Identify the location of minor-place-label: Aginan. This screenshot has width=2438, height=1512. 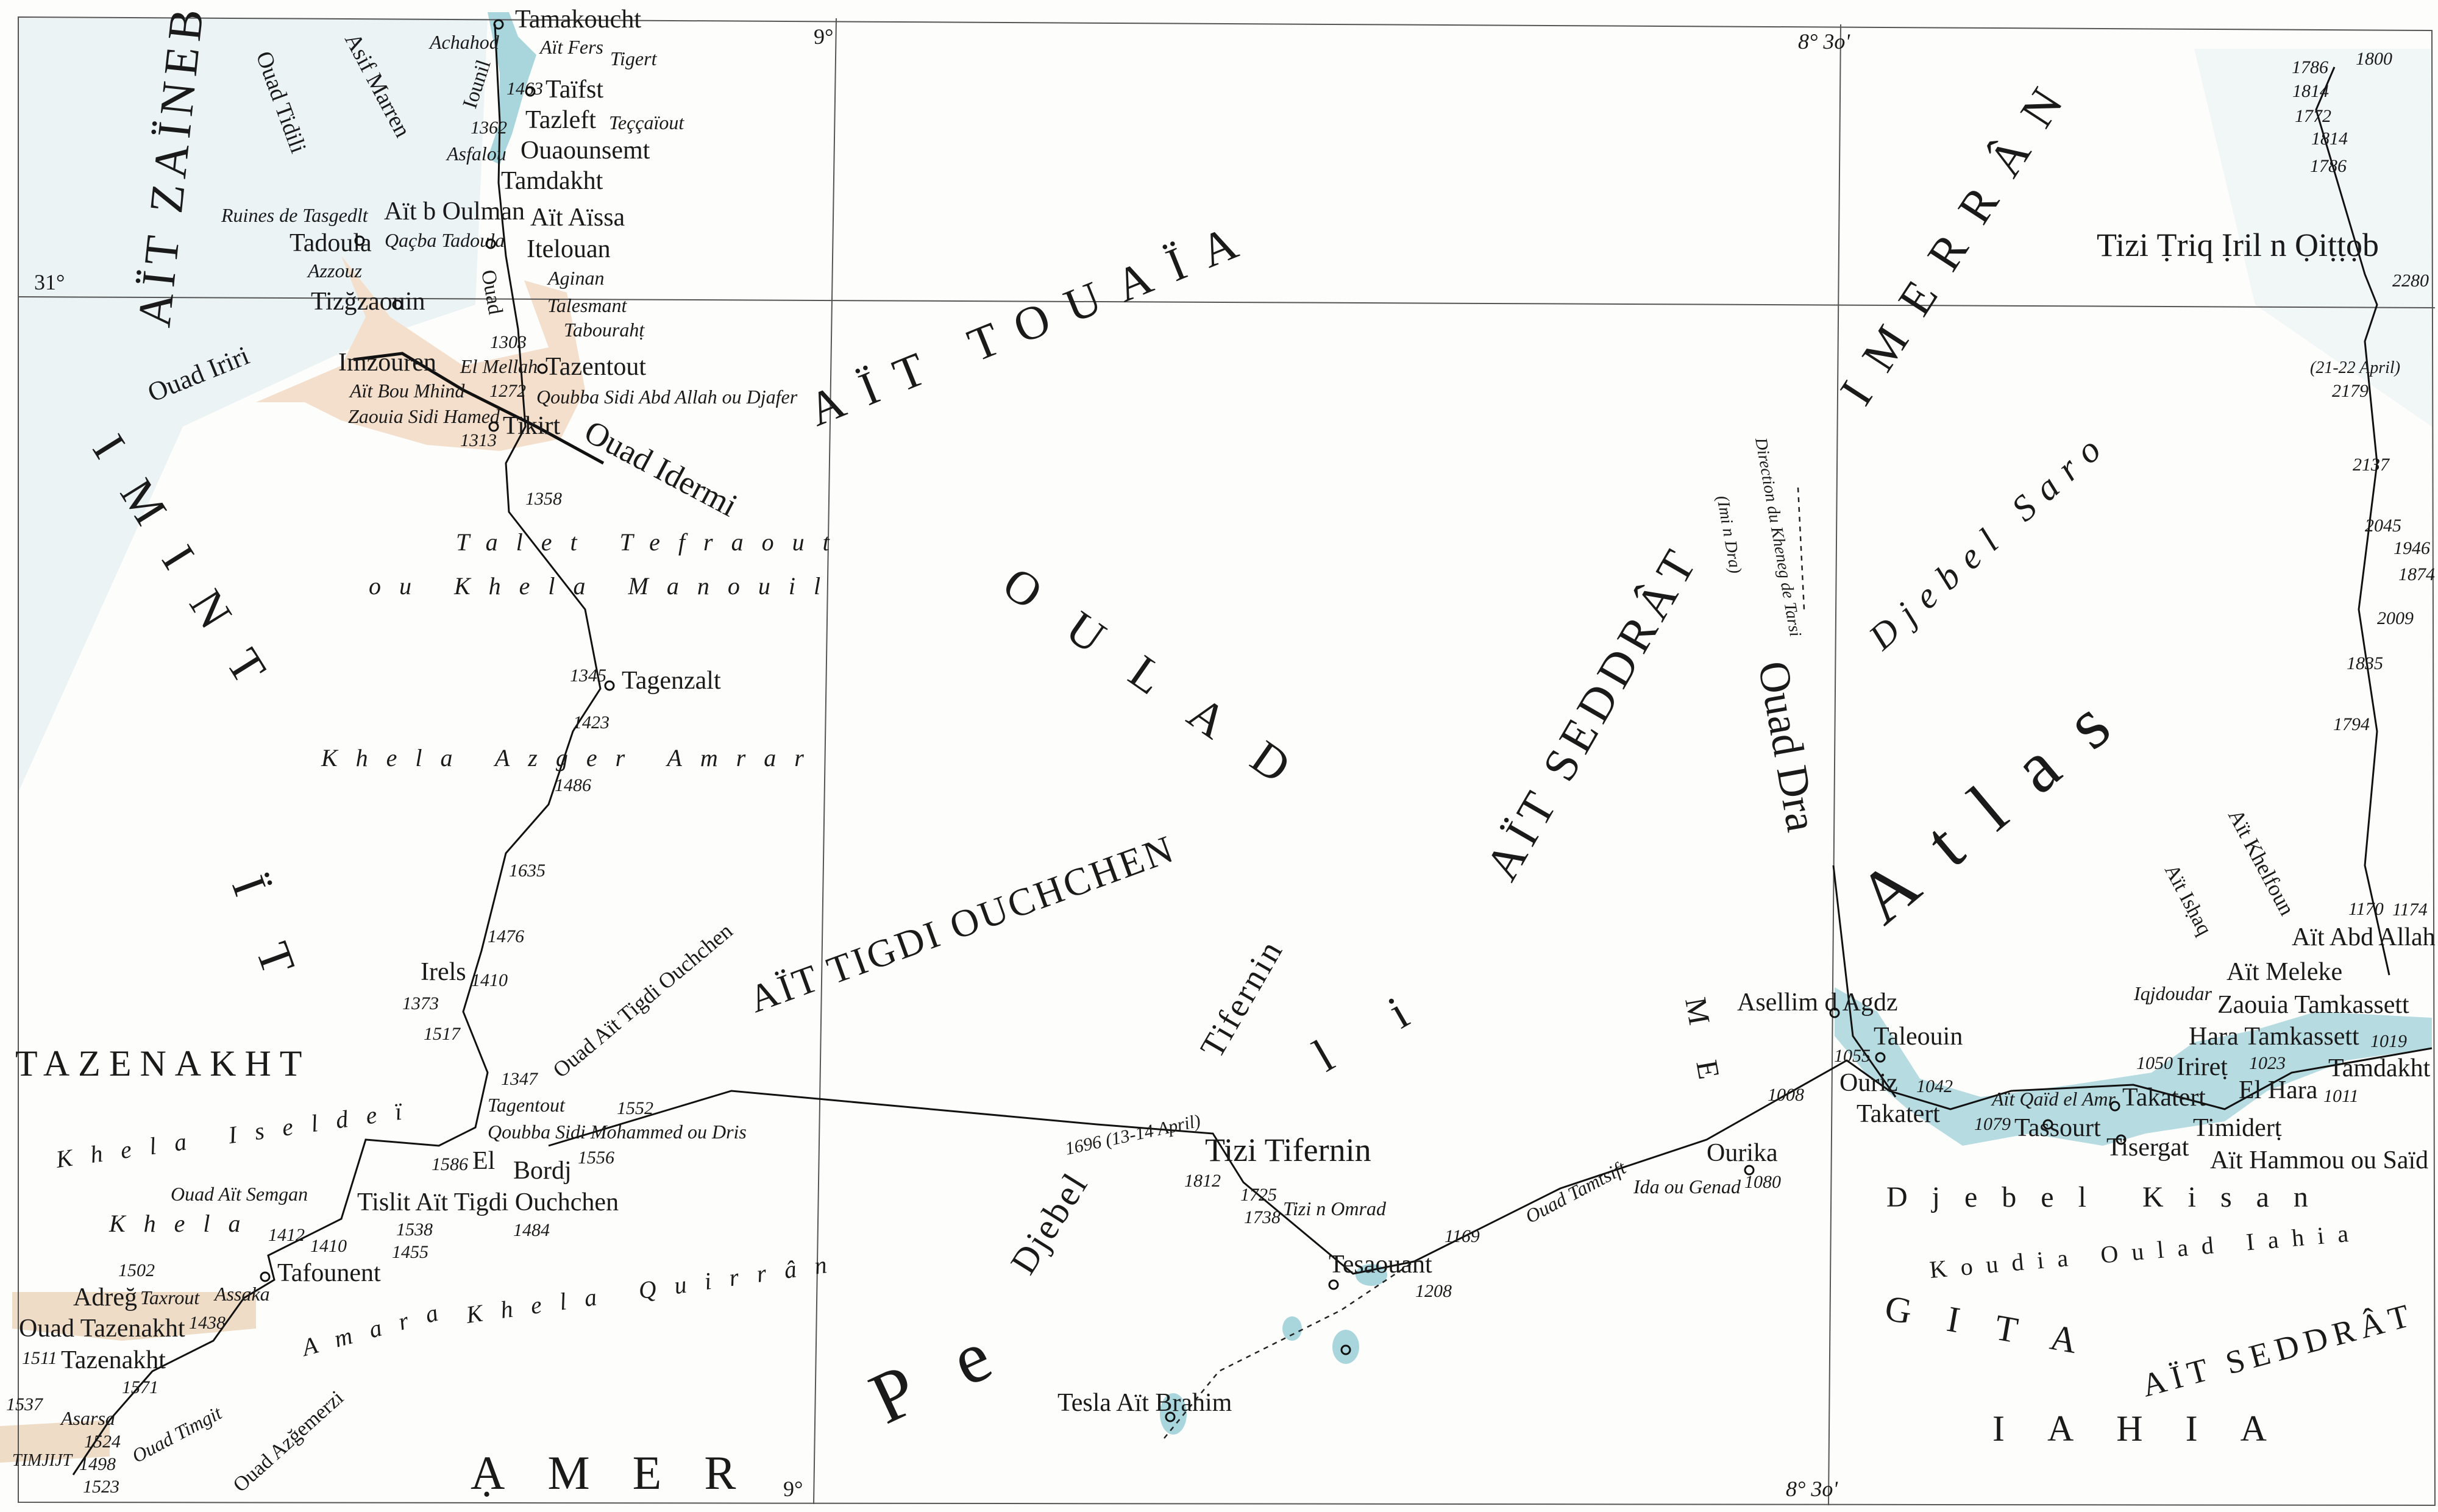
(575, 278).